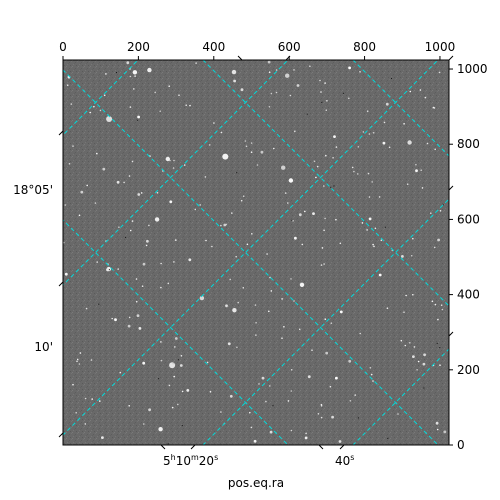  Describe the element at coordinates (190, 460) in the screenshot. I see `ra-label-5h10m20s: 5h10m20s` at that location.